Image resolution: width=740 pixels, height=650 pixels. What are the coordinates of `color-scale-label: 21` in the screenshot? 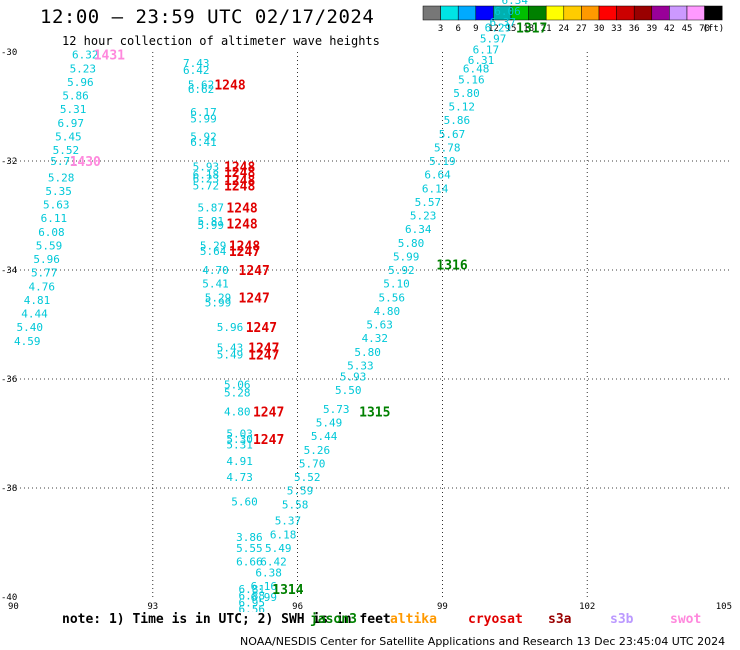 It's located at (546, 29).